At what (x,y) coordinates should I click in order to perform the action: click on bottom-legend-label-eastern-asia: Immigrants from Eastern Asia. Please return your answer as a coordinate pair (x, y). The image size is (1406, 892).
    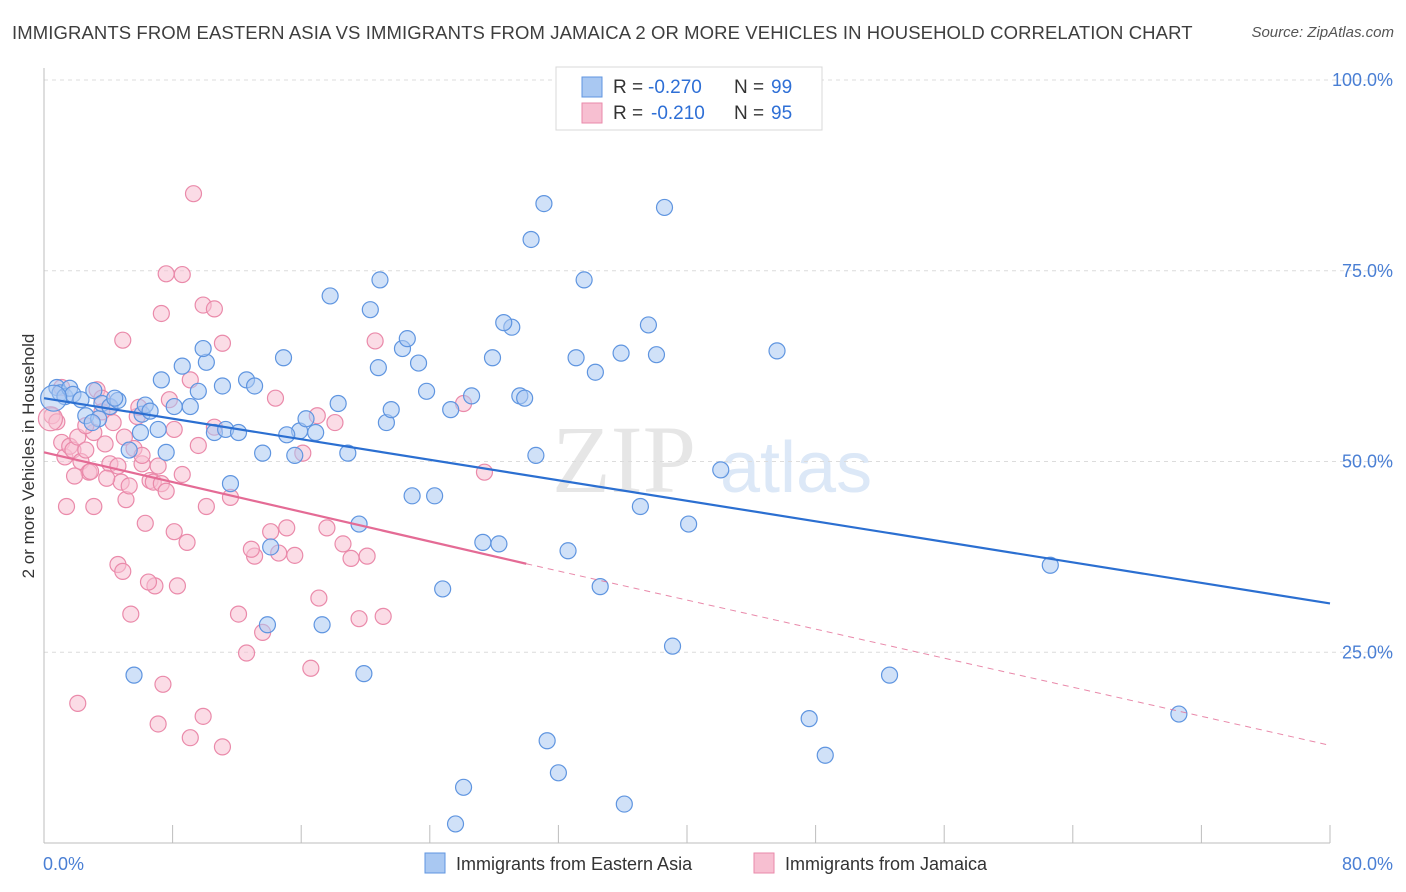
    Looking at the image, I should click on (574, 864).